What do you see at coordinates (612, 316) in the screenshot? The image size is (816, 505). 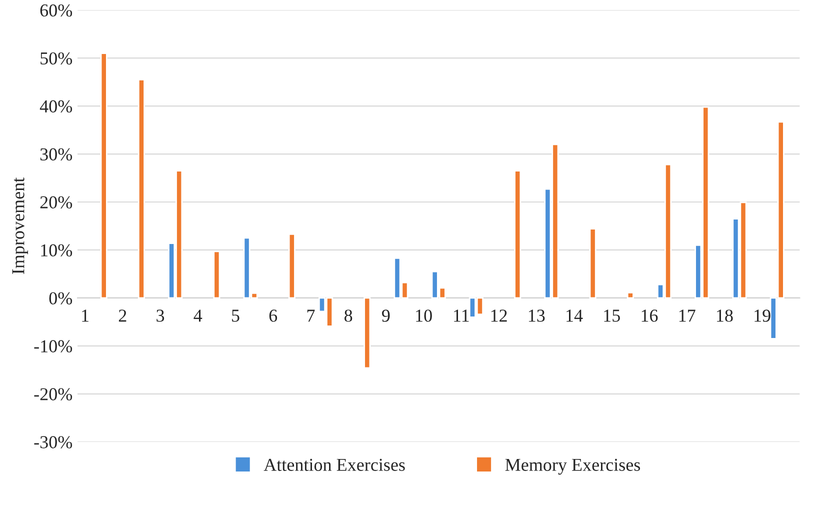 I see `x-tick-label: 15` at bounding box center [612, 316].